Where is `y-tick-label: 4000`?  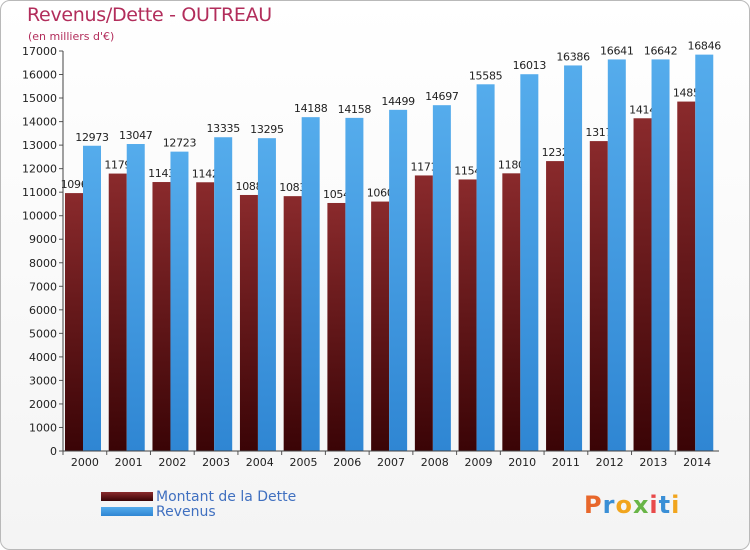
y-tick-label: 4000 is located at coordinates (43, 357).